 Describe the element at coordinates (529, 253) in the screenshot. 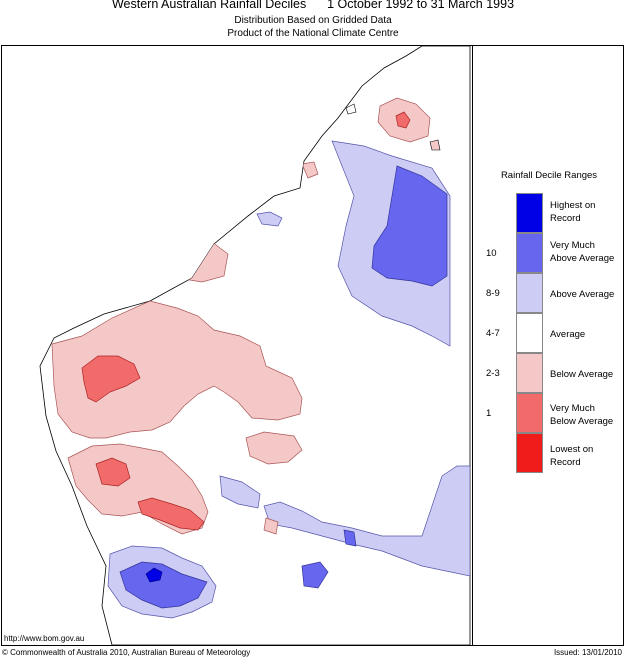

I see `legend-swatch-very-much-above` at that location.